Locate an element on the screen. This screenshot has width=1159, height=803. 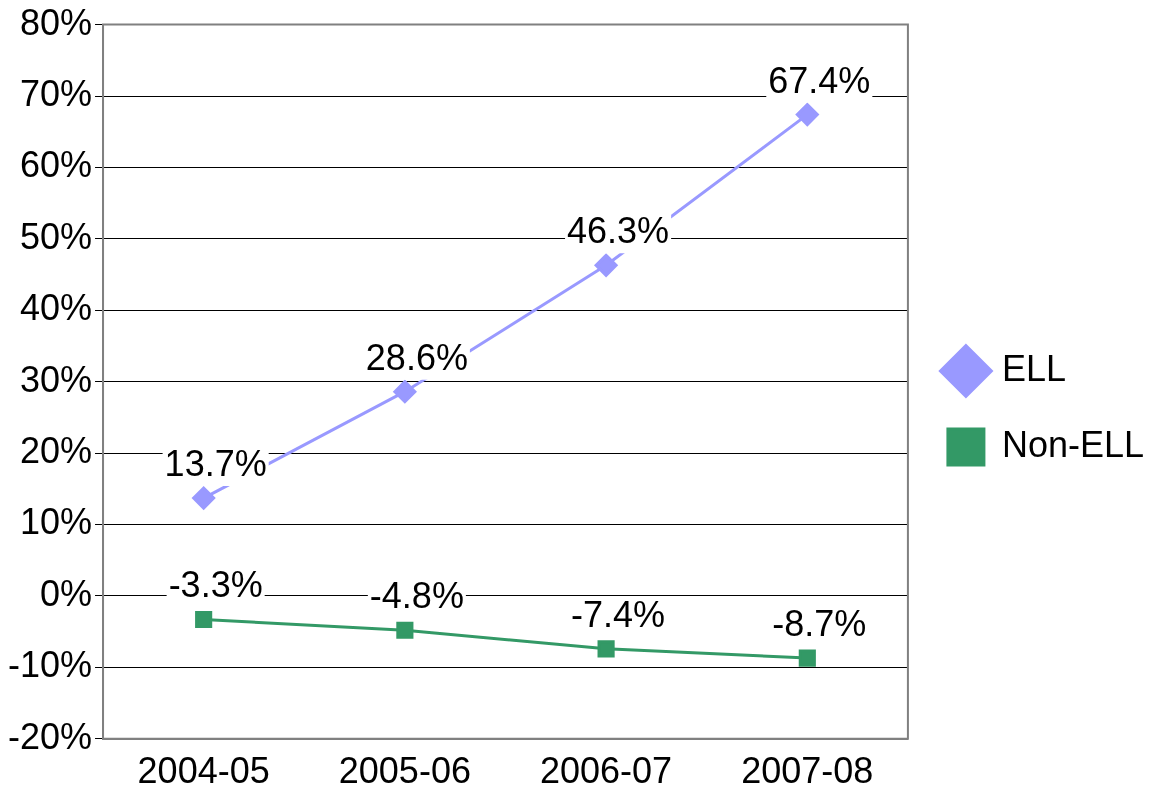
data-label: 28.6% is located at coordinates (416, 357).